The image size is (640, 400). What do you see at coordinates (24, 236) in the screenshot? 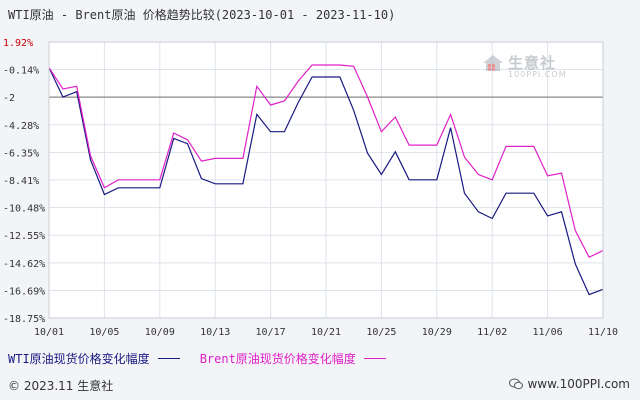
I see `y-tick-label: -12.55%` at bounding box center [24, 236].